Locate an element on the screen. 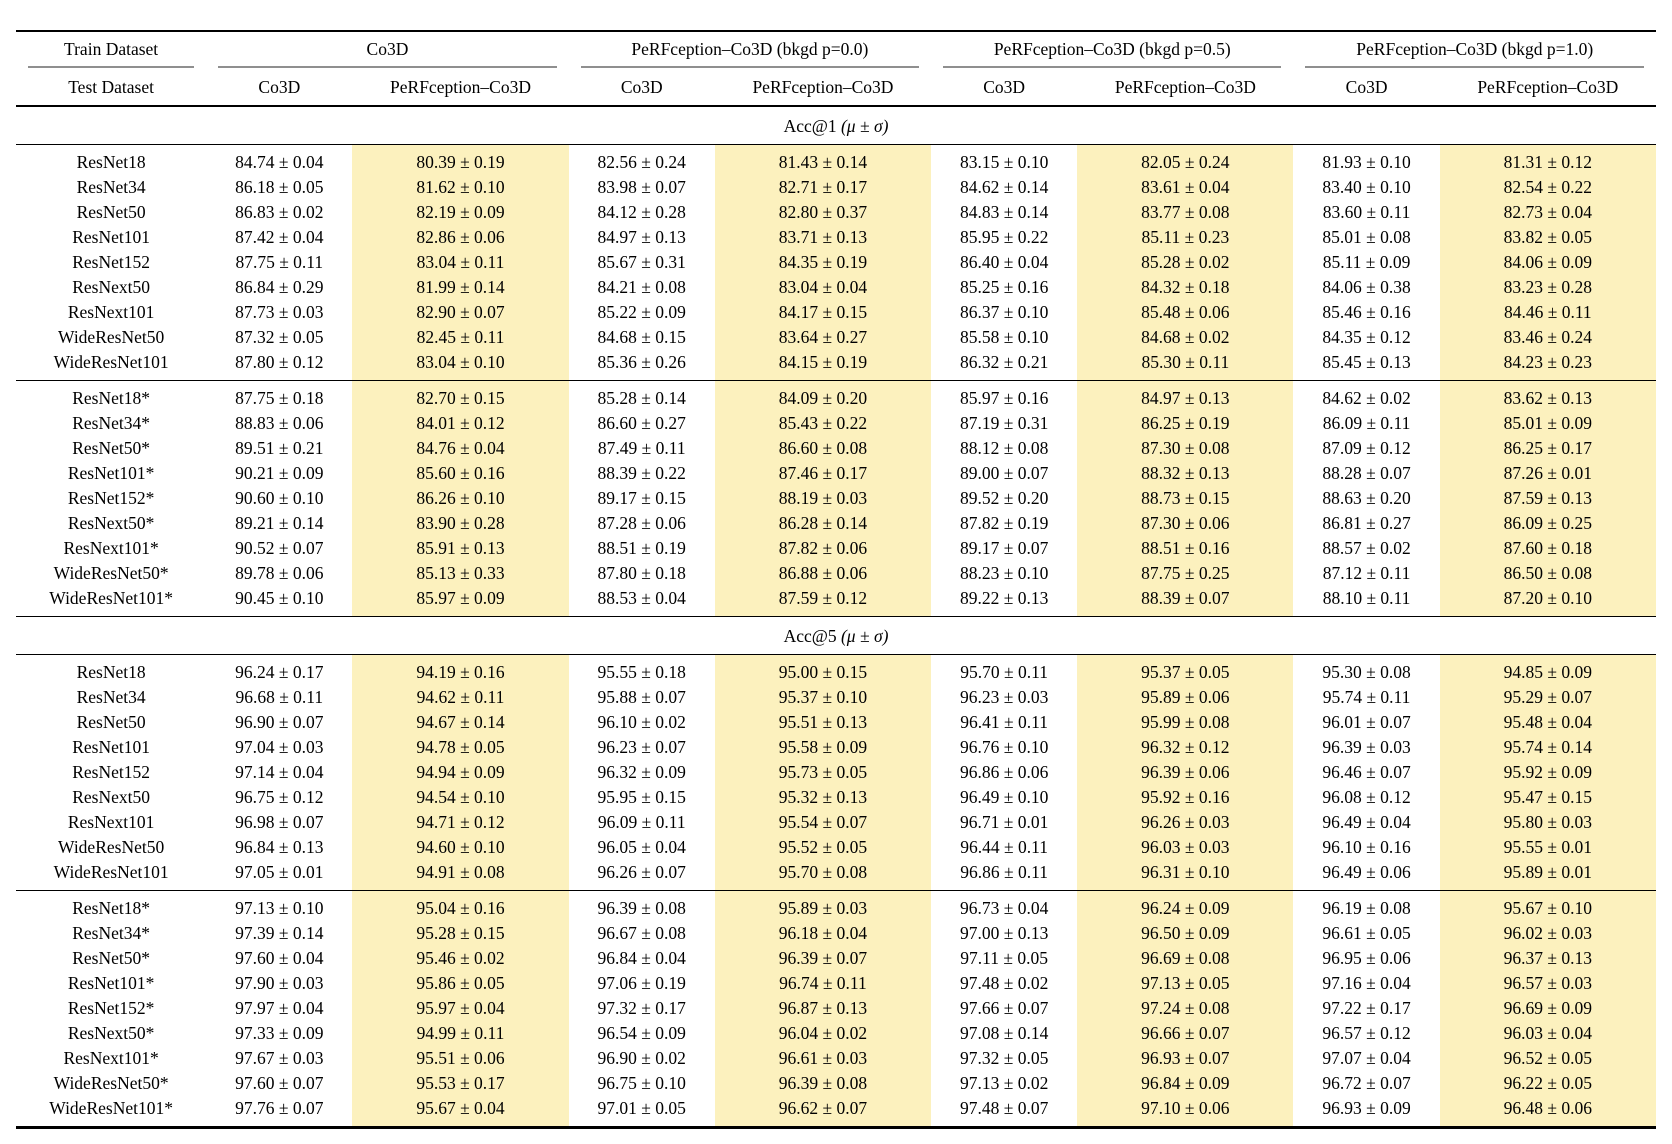  metric-cell: 81.31 ± 0.12 is located at coordinates (1547, 159).